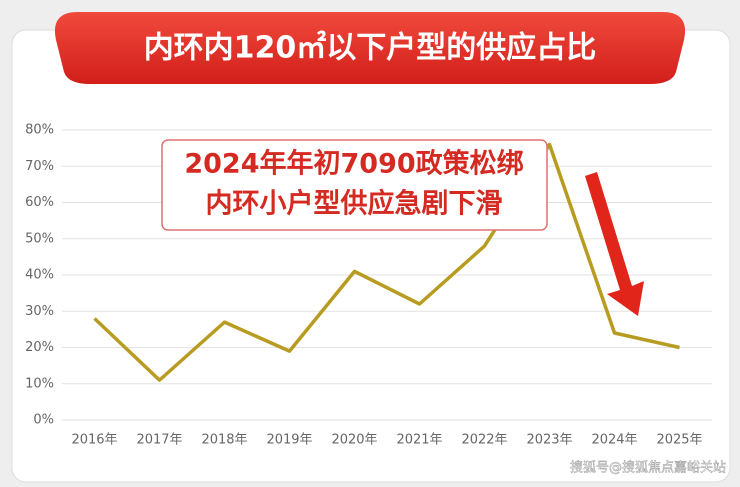 The height and width of the screenshot is (487, 740). Describe the element at coordinates (648, 468) in the screenshot. I see `watermark: 搜狐号@搜狐焦点嘉峪关站` at that location.